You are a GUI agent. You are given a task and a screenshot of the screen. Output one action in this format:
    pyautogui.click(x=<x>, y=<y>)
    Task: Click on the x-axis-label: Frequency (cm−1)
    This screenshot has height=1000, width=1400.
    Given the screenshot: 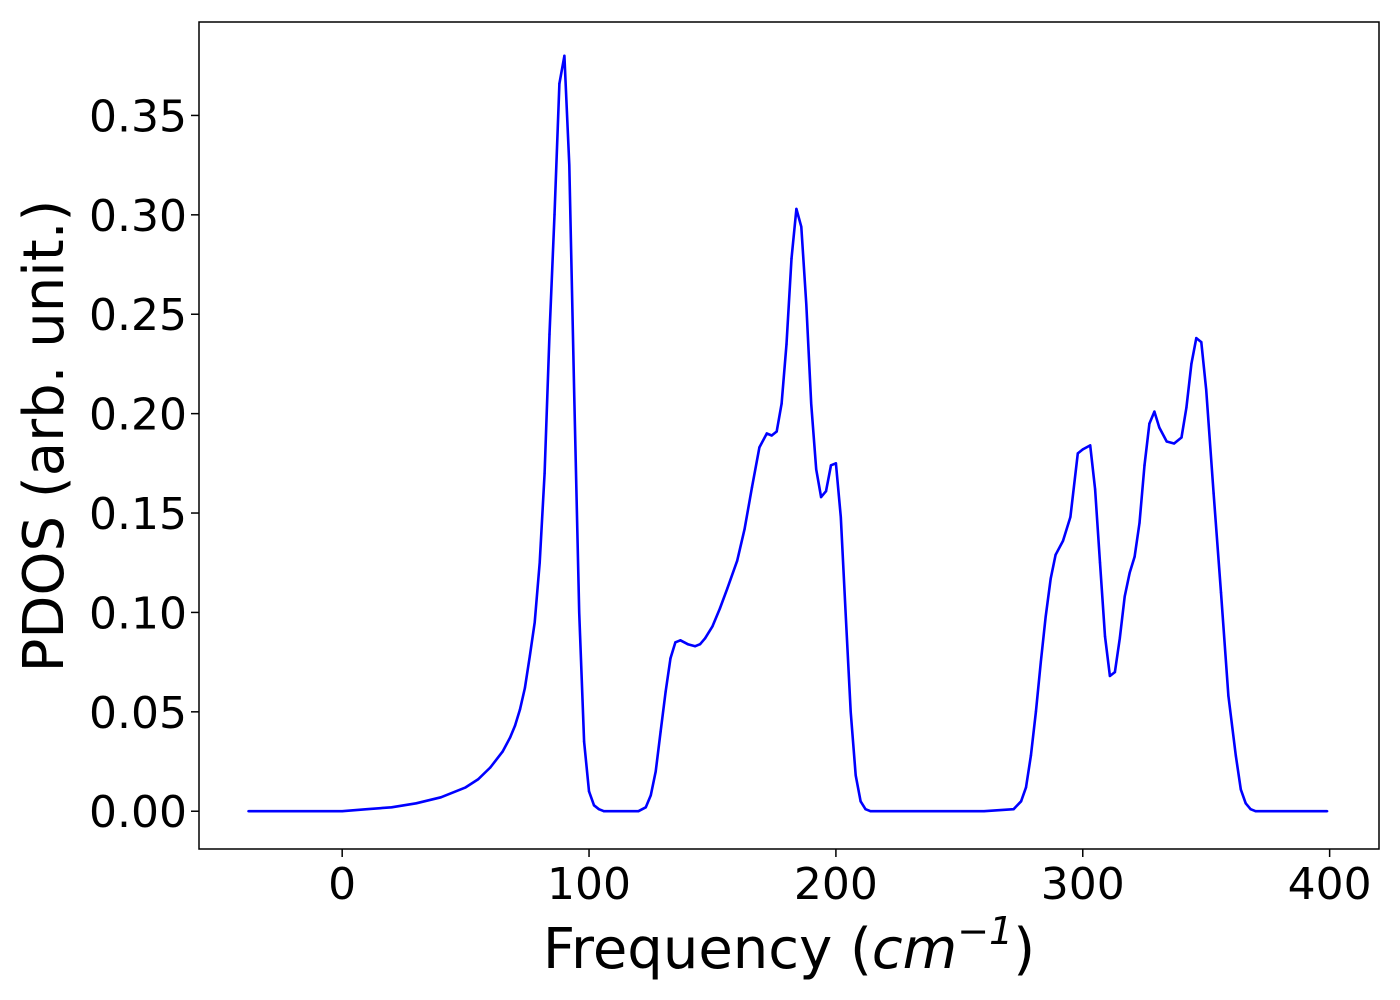 What is the action you would take?
    pyautogui.click(x=789, y=945)
    